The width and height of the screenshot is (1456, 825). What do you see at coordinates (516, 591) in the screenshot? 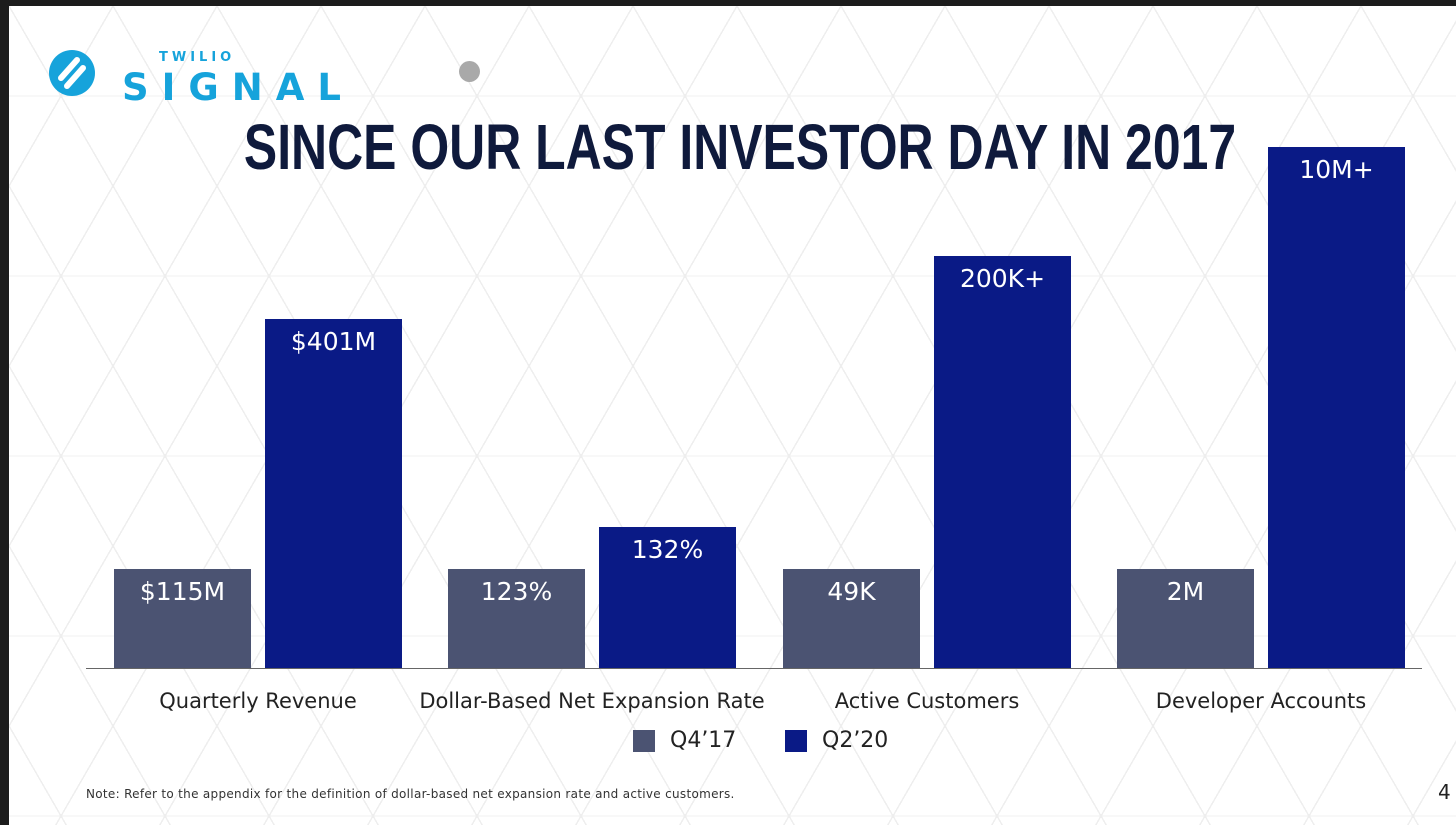
I see `data-label-q4-17-1: 123%` at bounding box center [516, 591].